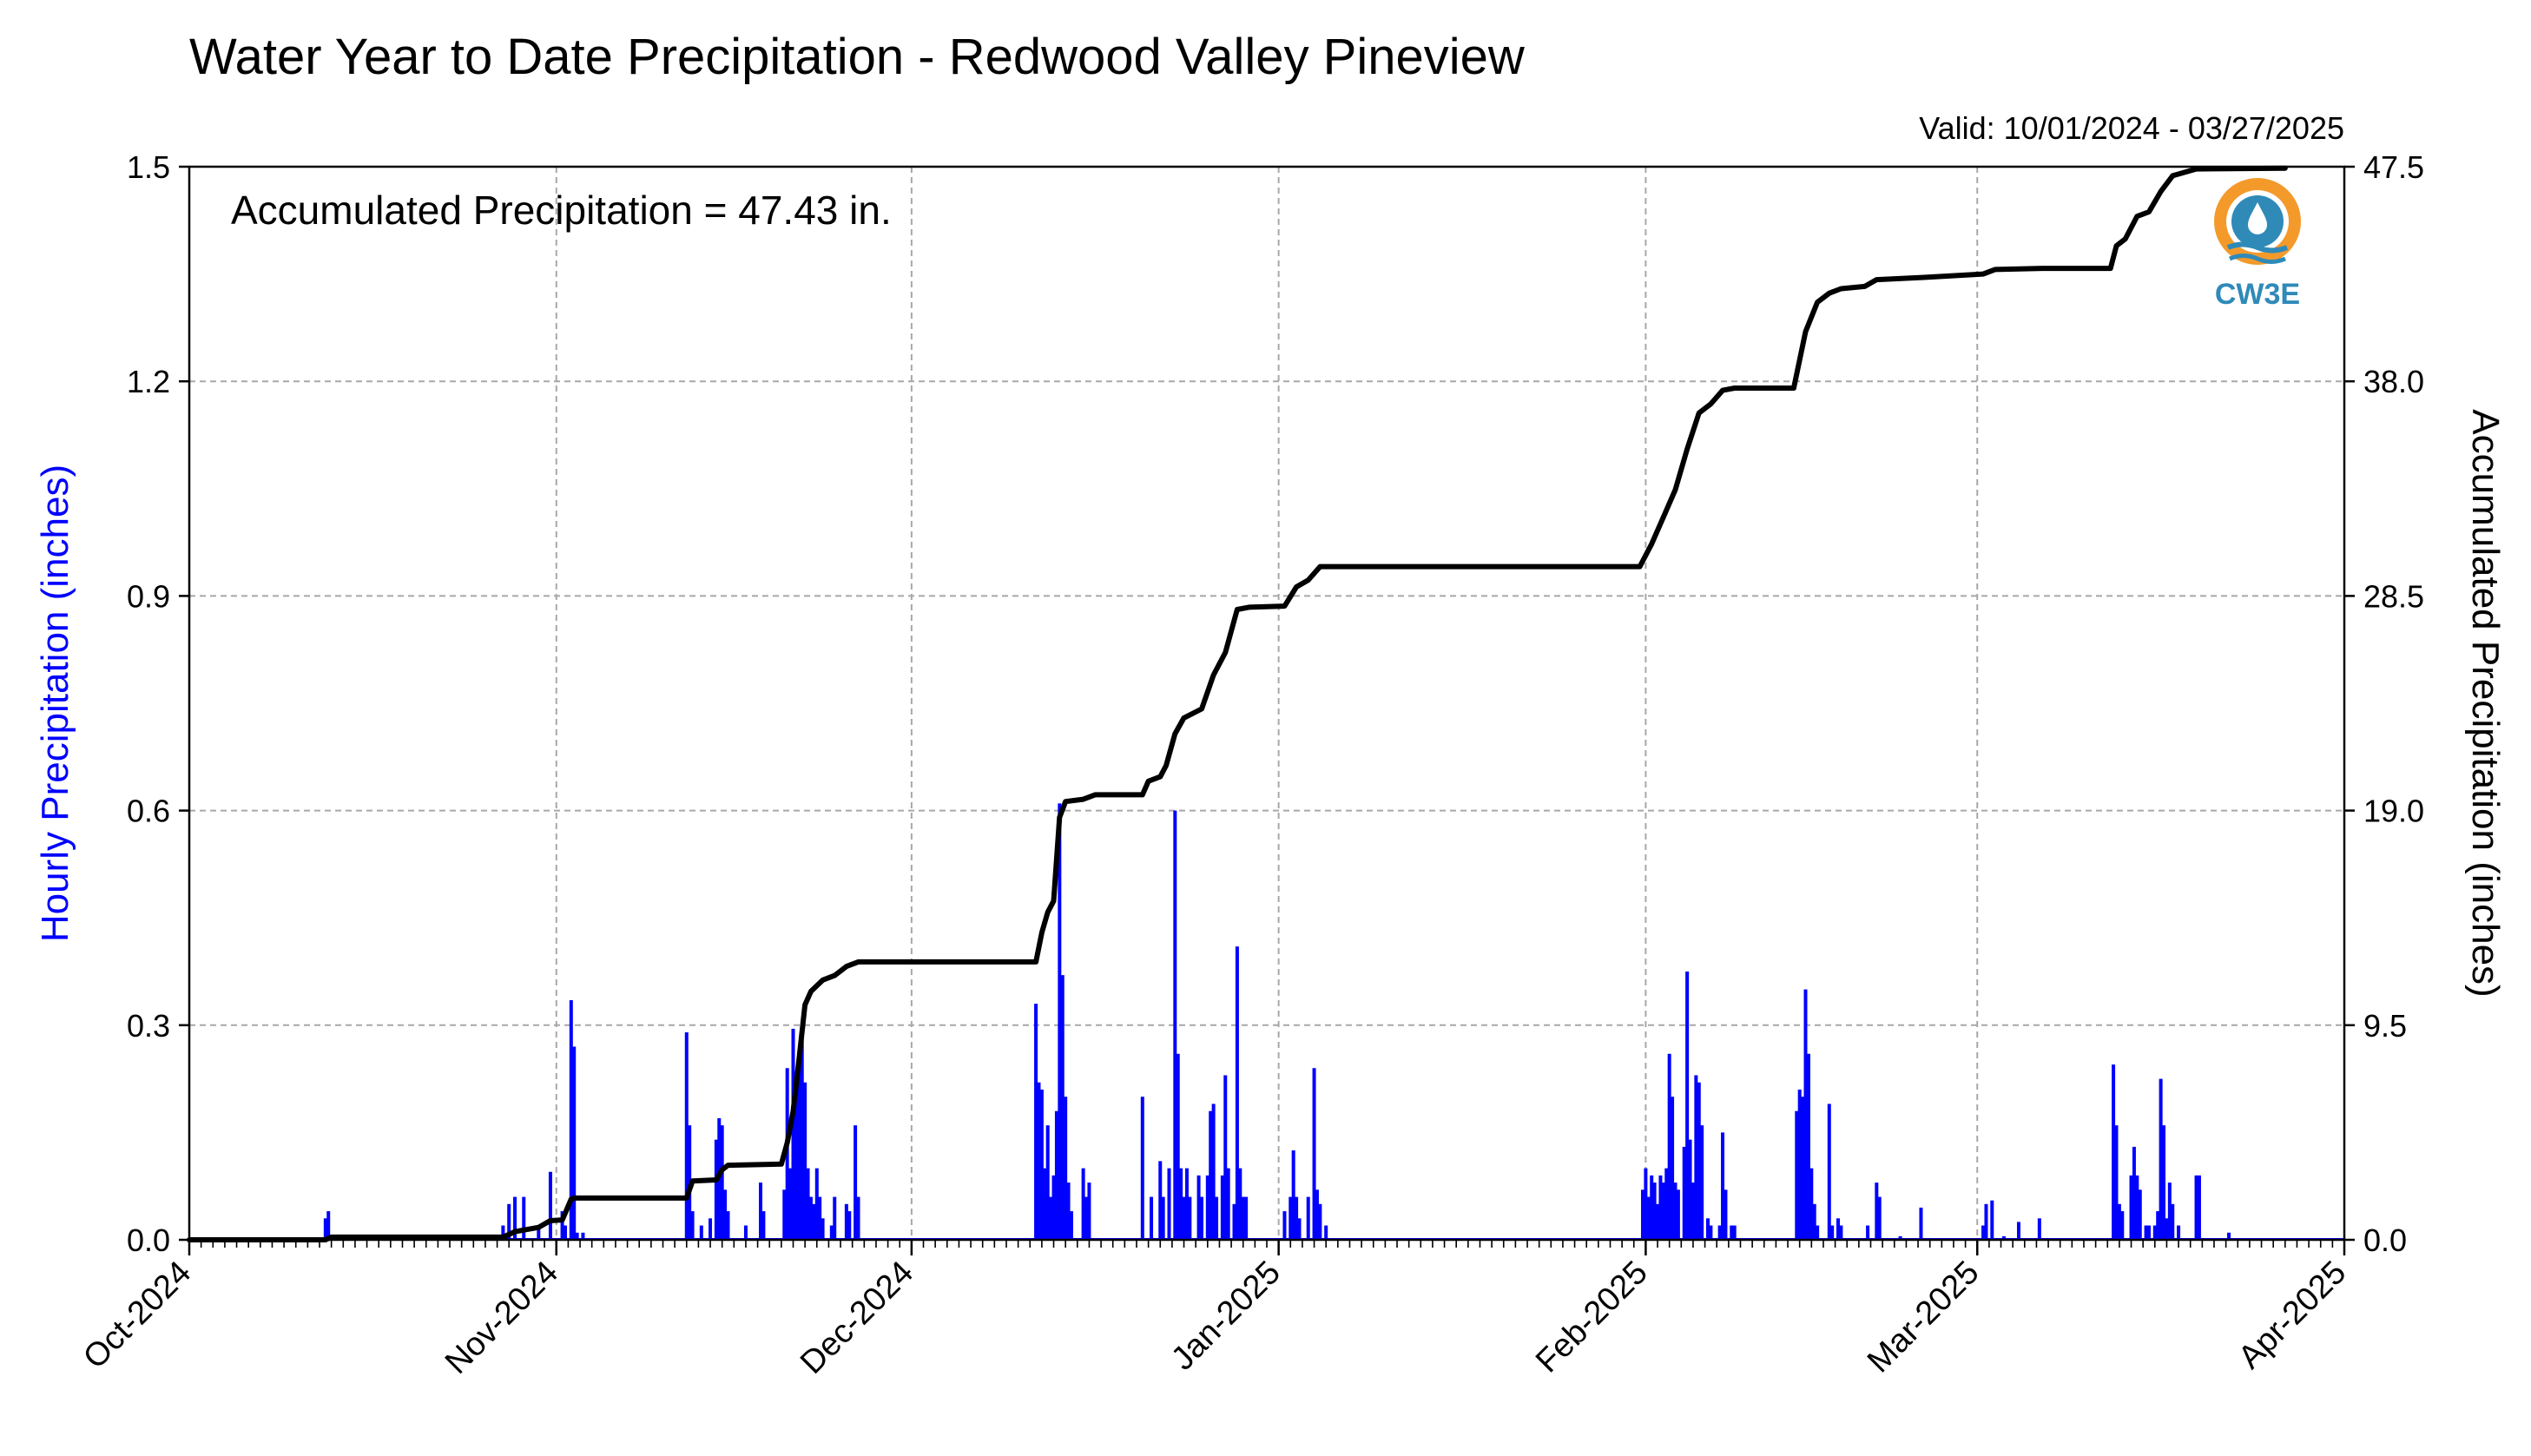  What do you see at coordinates (561, 210) in the screenshot?
I see `accumulated-total-annotation: Accumulated Precipitation = 47.43 in.` at bounding box center [561, 210].